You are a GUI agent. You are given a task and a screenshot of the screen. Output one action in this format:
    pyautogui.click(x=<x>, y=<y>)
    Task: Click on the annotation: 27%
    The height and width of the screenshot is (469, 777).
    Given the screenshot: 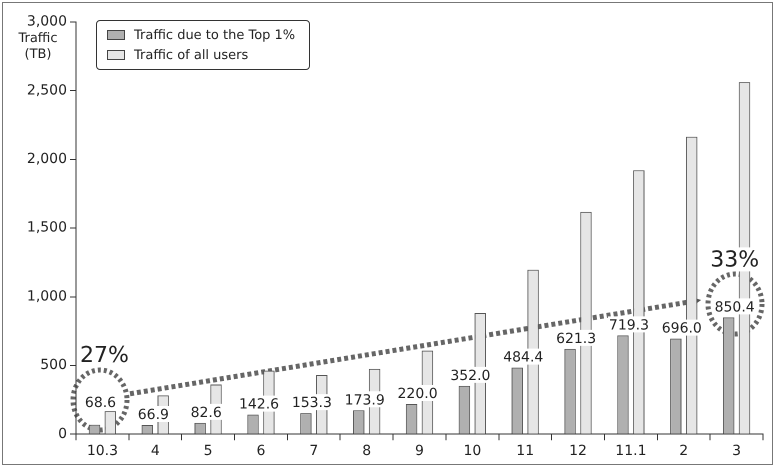 What is the action you would take?
    pyautogui.click(x=104, y=355)
    